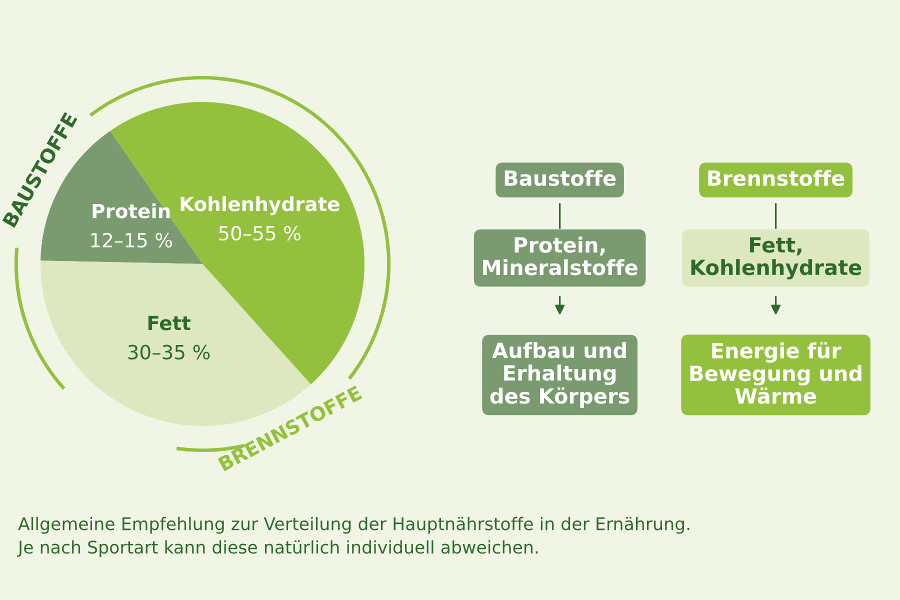 The width and height of the screenshot is (900, 600). I want to click on text: Baustoffe, so click(560, 178).